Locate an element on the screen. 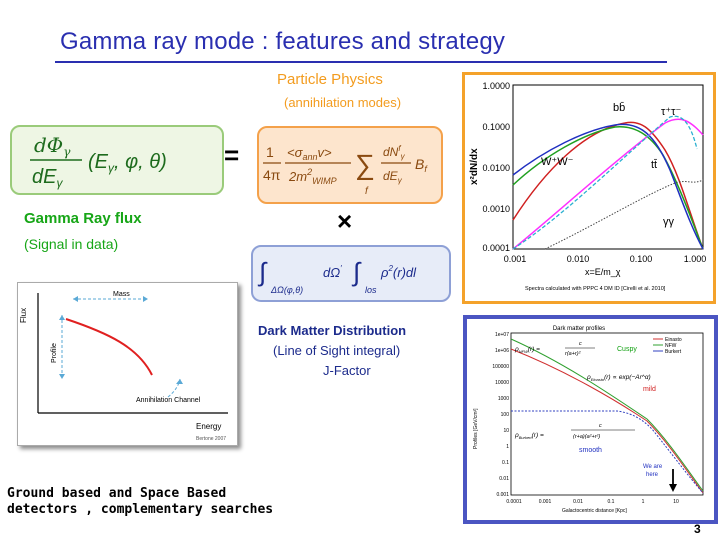  svg-text: Bf is located at coordinates (421, 165).